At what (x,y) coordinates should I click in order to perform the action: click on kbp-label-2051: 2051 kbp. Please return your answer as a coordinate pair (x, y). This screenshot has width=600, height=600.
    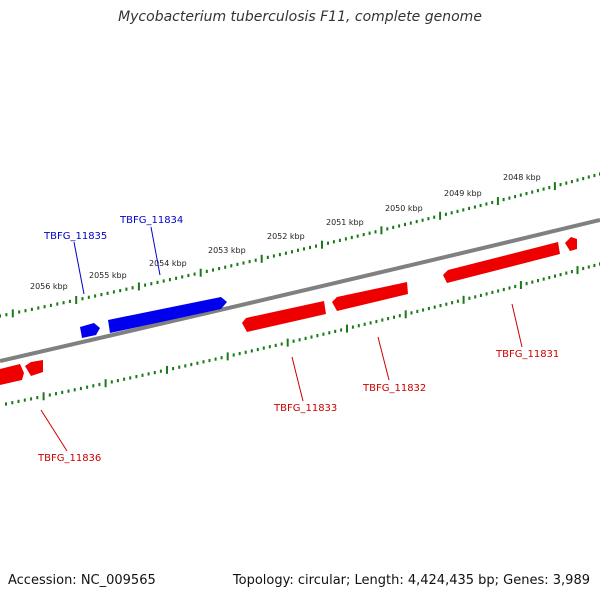
    Looking at the image, I should click on (345, 222).